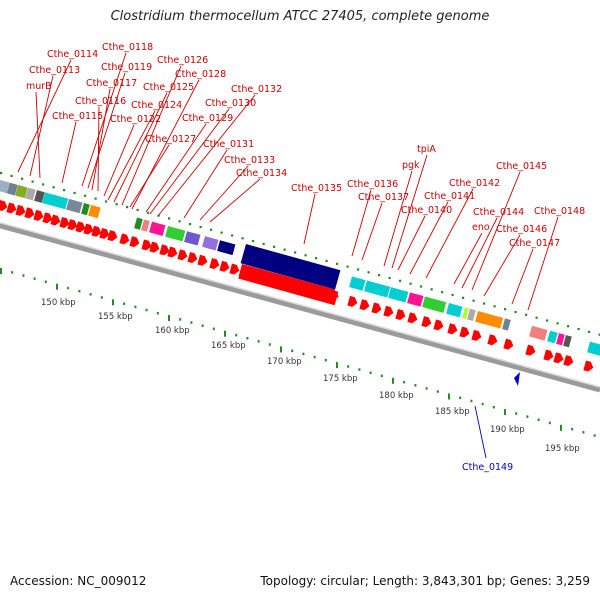  I want to click on gene-label: Cthe_0116, so click(100, 101).